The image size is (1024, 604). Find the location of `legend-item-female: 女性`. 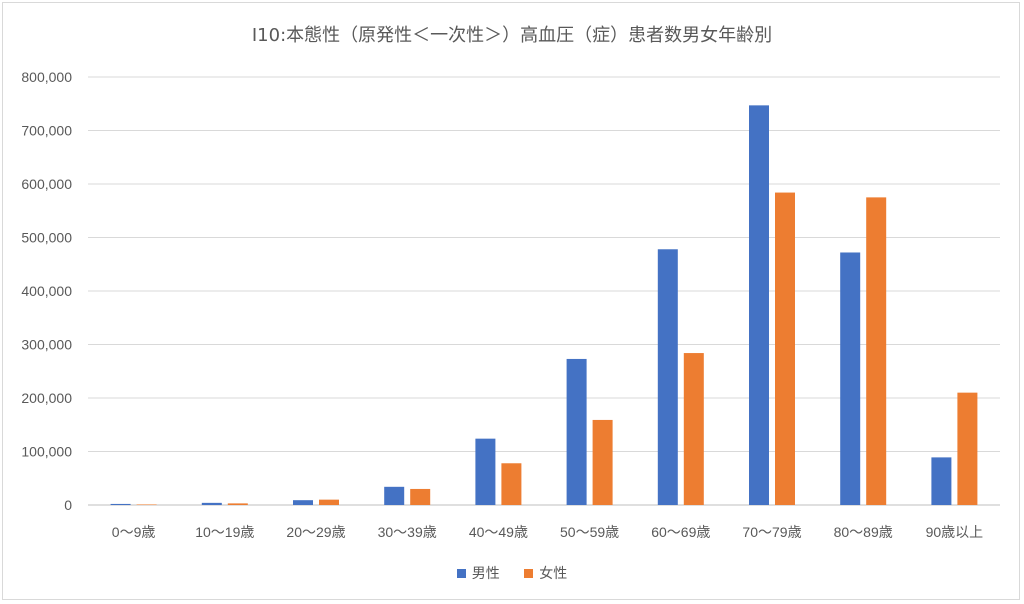

legend-item-female: 女性 is located at coordinates (545, 573).